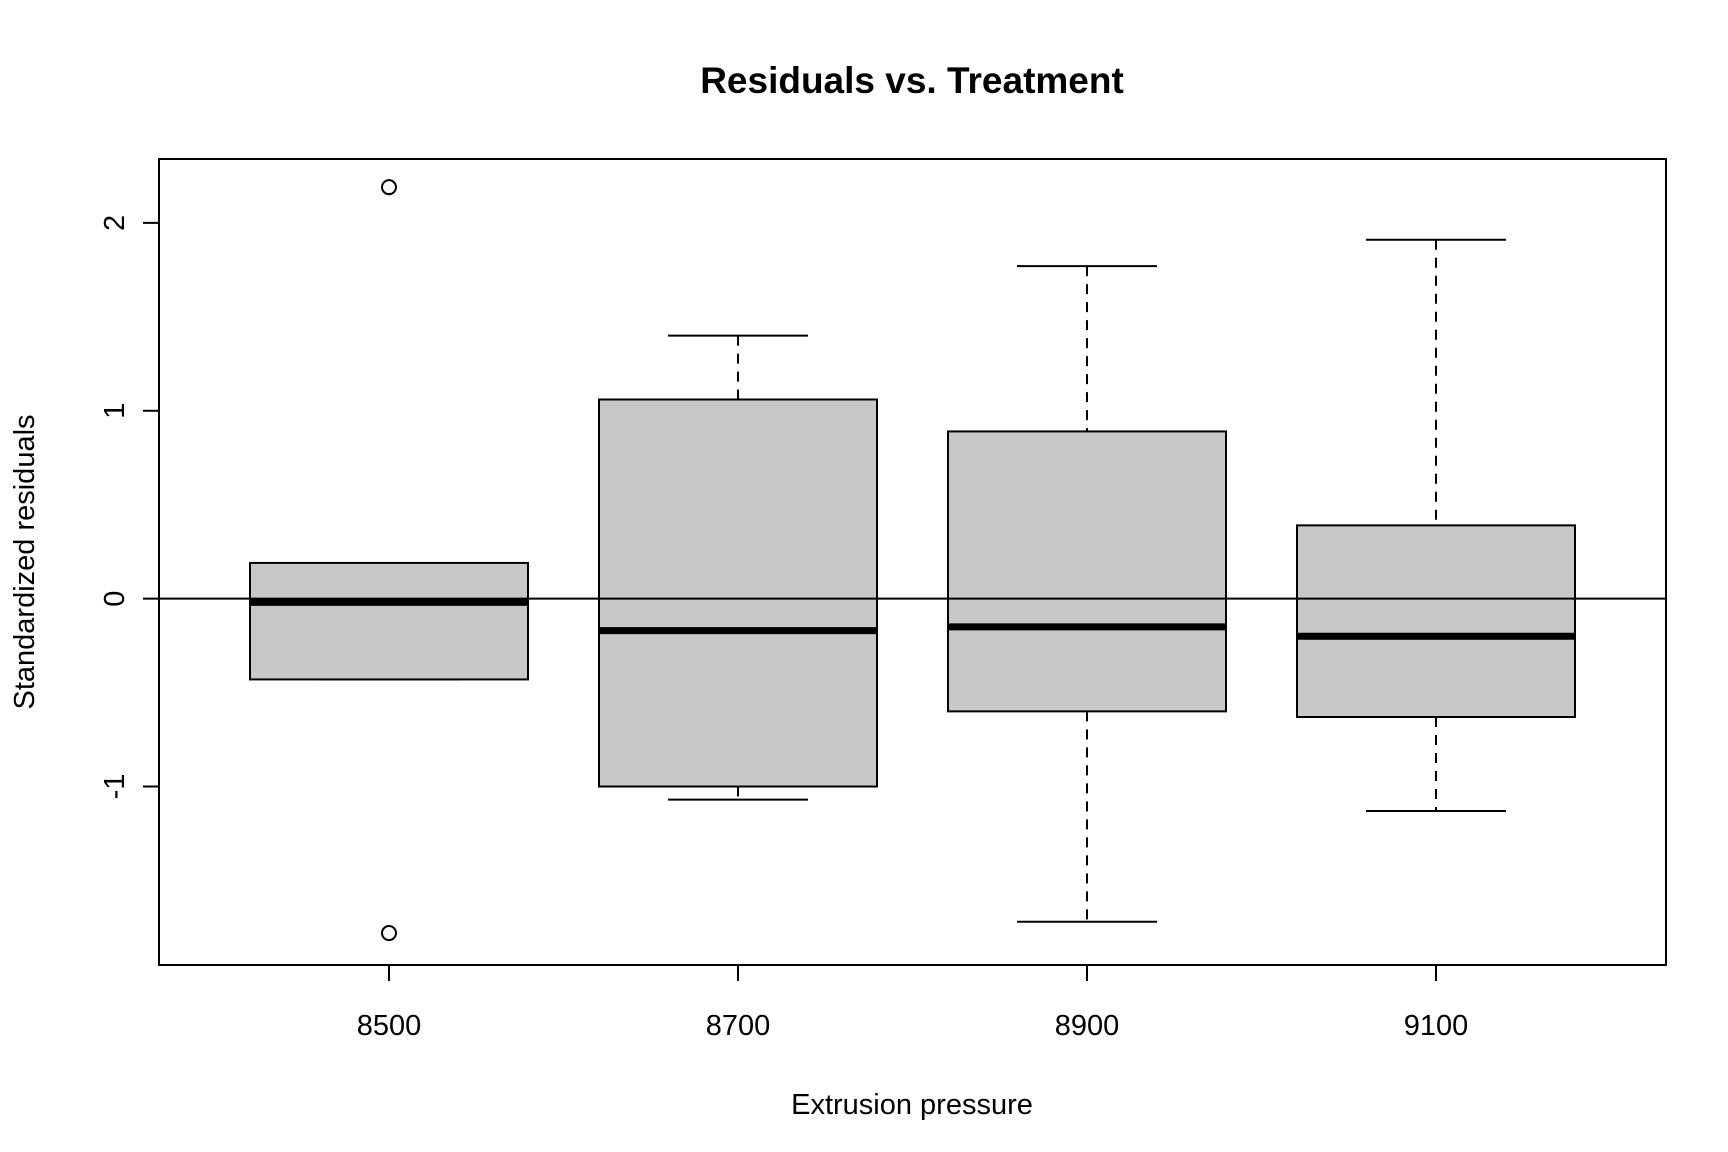 Image resolution: width=1728 pixels, height=1152 pixels. What do you see at coordinates (389, 1026) in the screenshot?
I see `x-tick-label: 8500` at bounding box center [389, 1026].